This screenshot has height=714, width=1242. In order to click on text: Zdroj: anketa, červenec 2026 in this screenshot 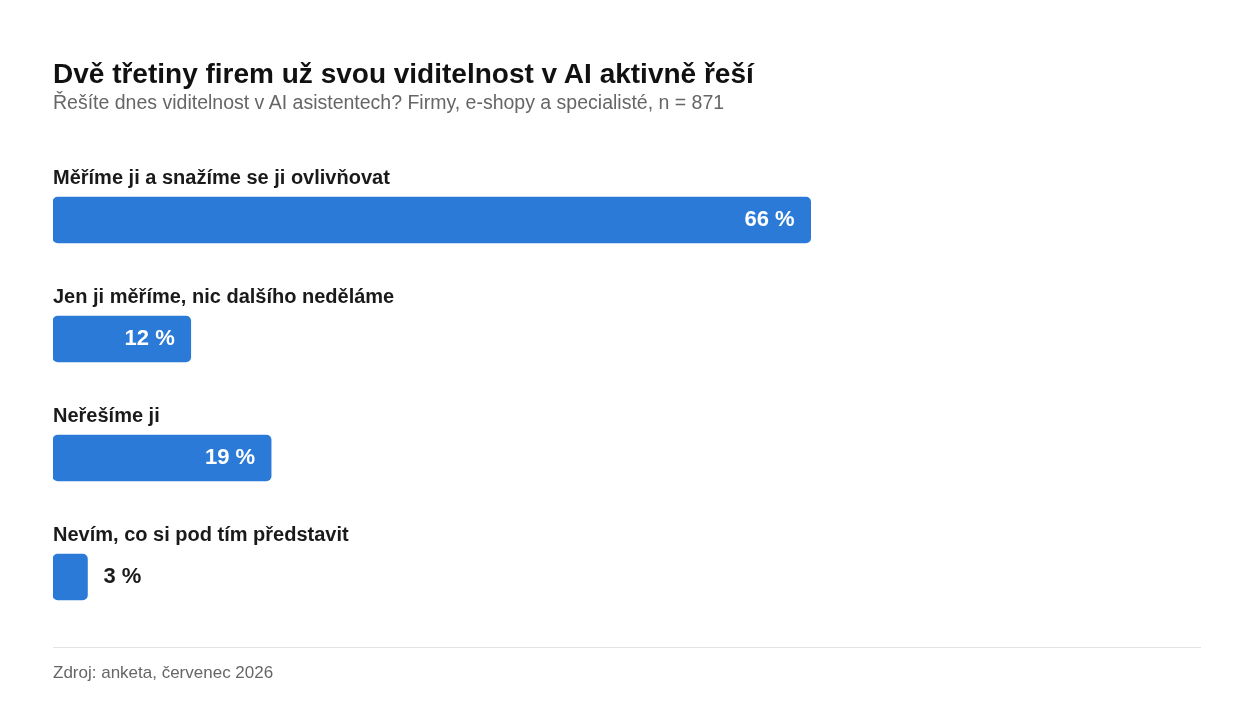, I will do `click(163, 673)`.